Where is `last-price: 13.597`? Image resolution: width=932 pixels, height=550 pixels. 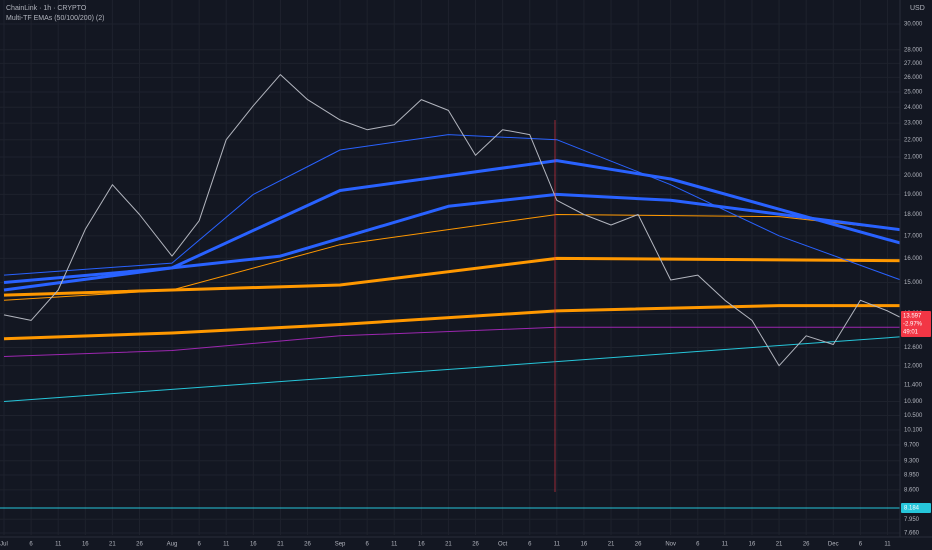 last-price: 13.597 is located at coordinates (912, 317).